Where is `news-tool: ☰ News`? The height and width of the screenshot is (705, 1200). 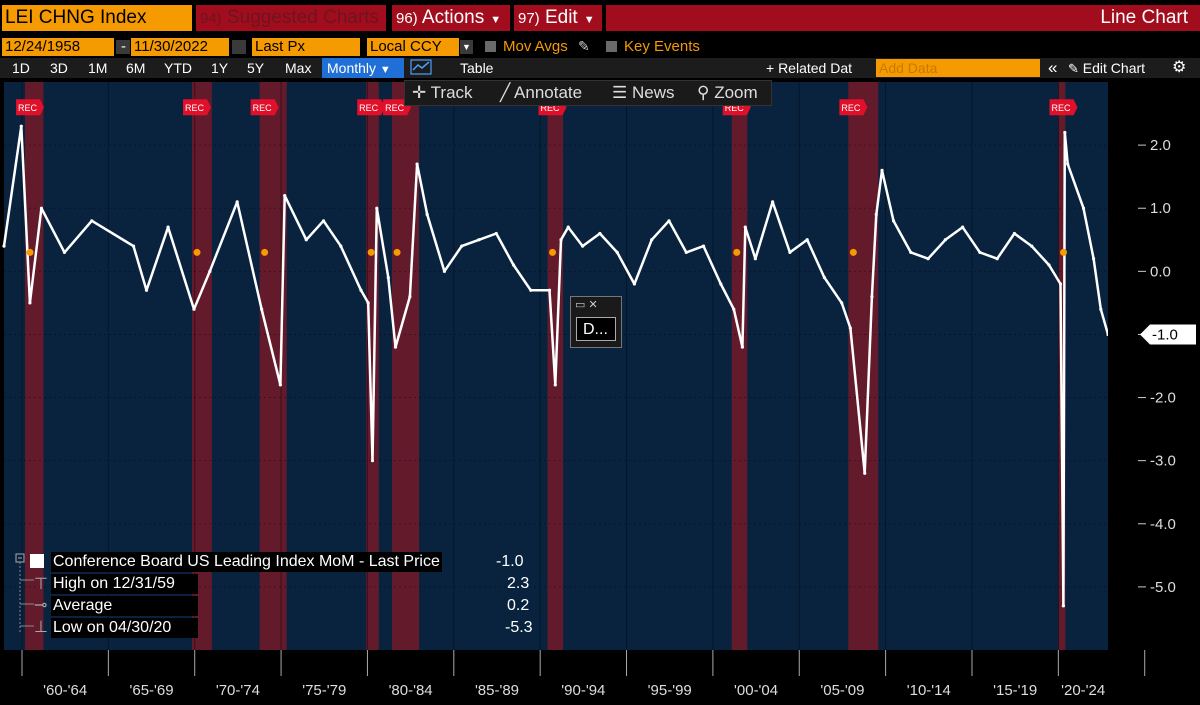 news-tool: ☰ News is located at coordinates (643, 93).